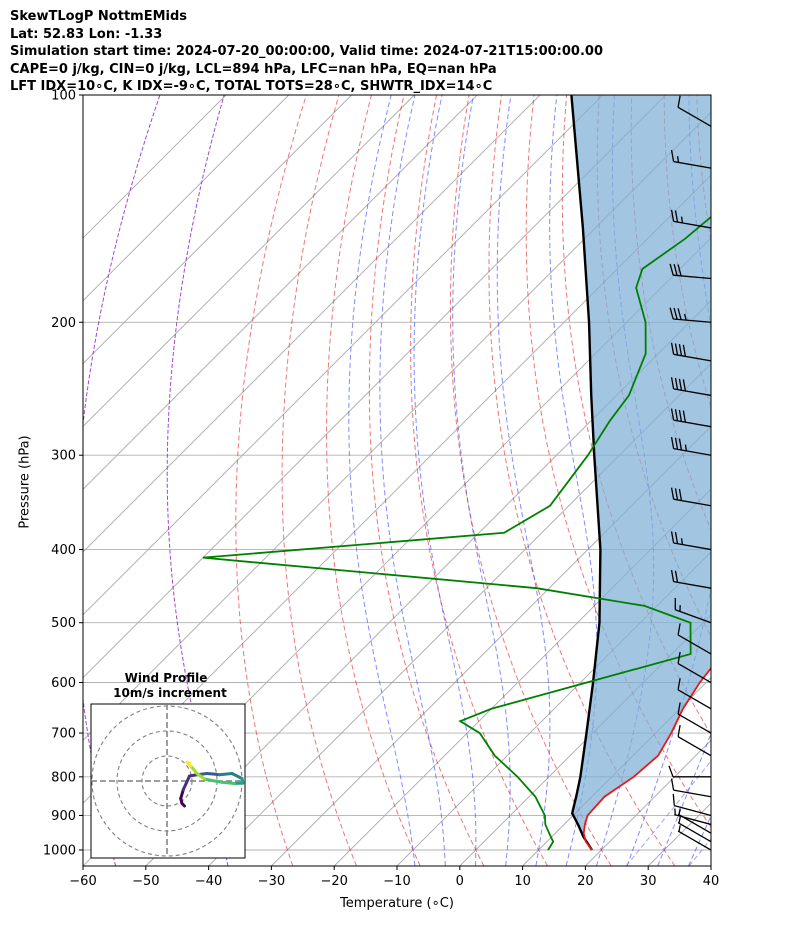 Image resolution: width=794 pixels, height=937 pixels. I want to click on x-tick-label: −40, so click(208, 881).